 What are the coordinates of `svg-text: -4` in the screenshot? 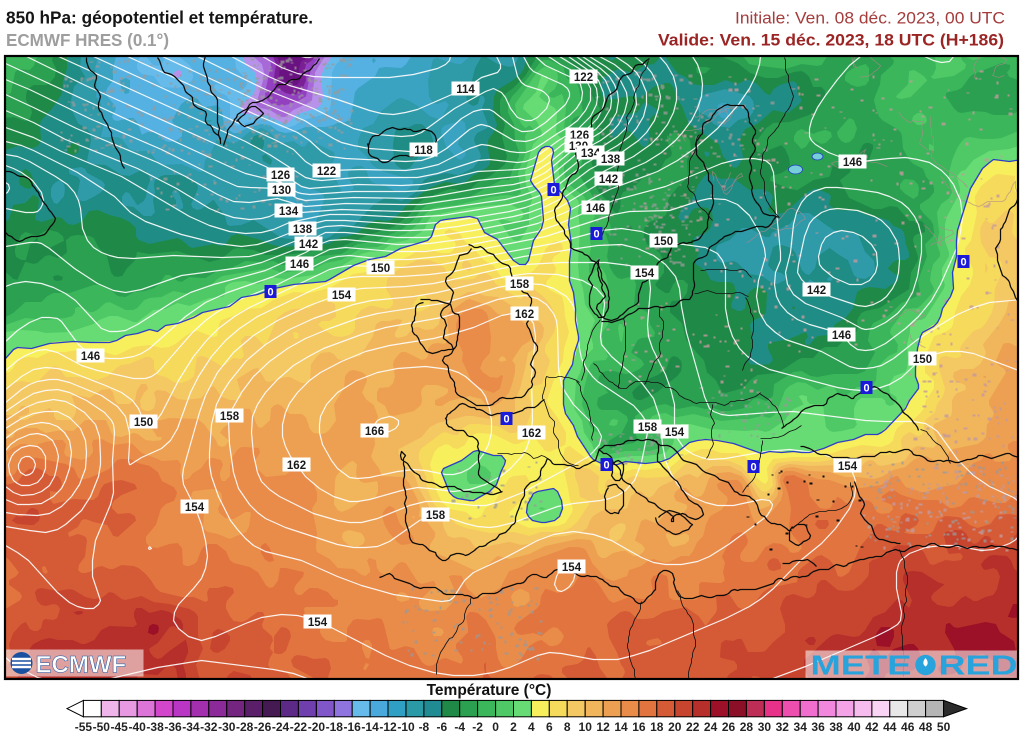 It's located at (459, 727).